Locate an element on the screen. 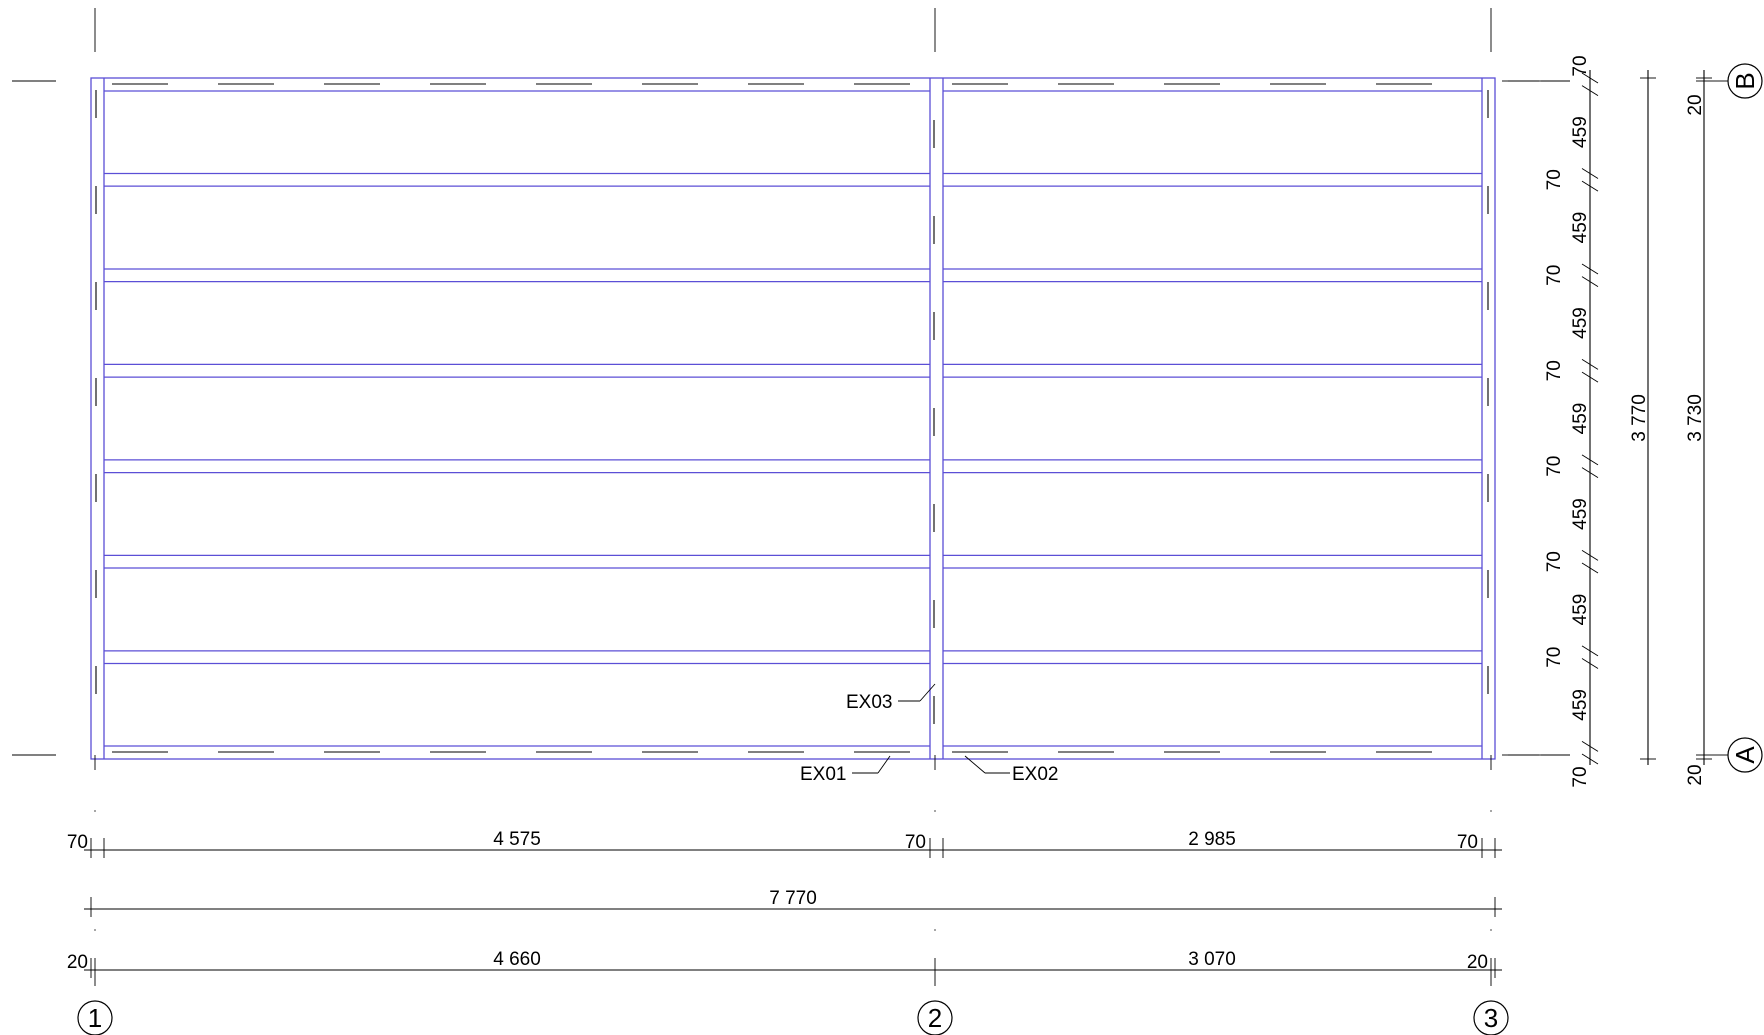 The width and height of the screenshot is (1764, 1035). tag-ex03: EX03 is located at coordinates (869, 702).